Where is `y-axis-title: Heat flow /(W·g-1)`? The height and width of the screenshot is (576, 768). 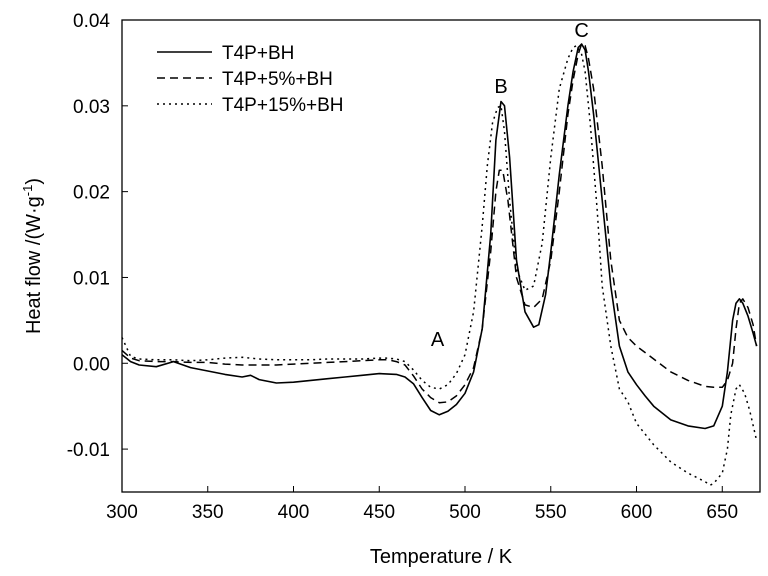 y-axis-title: Heat flow /(W·g-1) is located at coordinates (32, 256).